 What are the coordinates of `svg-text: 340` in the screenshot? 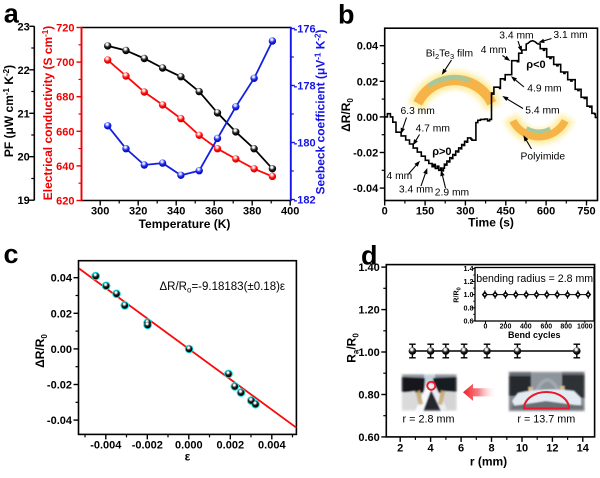 It's located at (176, 212).